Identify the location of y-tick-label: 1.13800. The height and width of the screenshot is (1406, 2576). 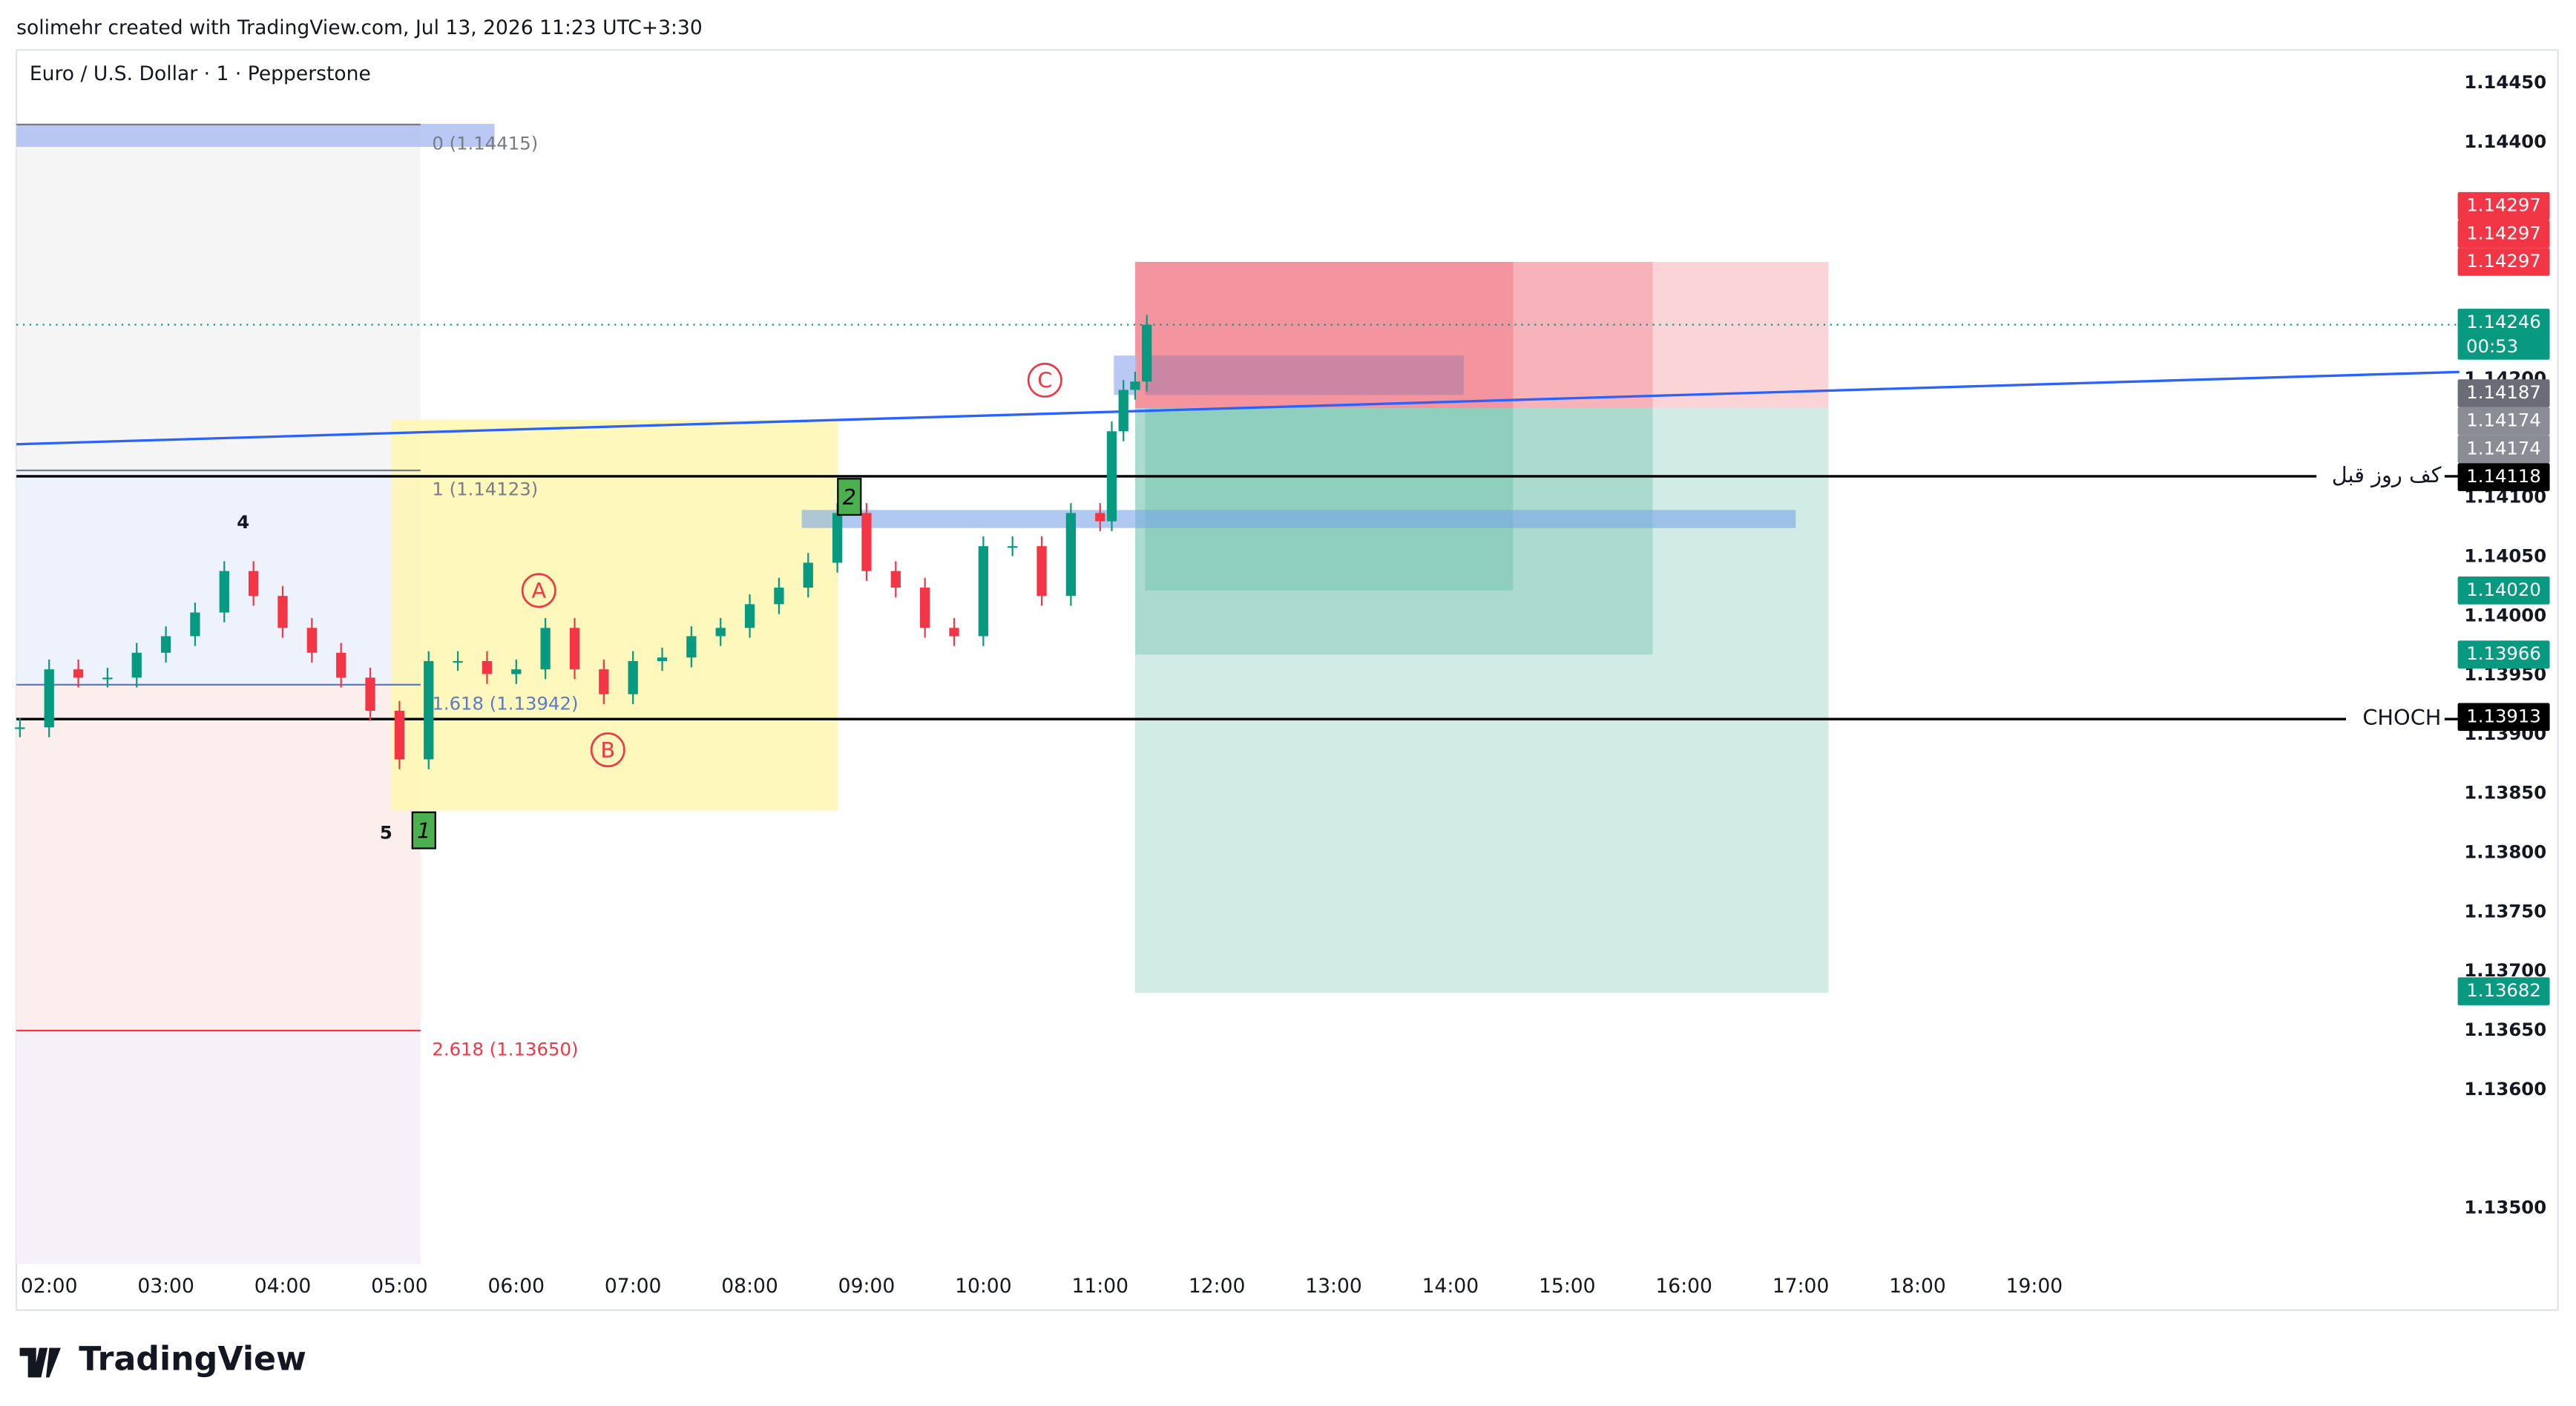
(2505, 852).